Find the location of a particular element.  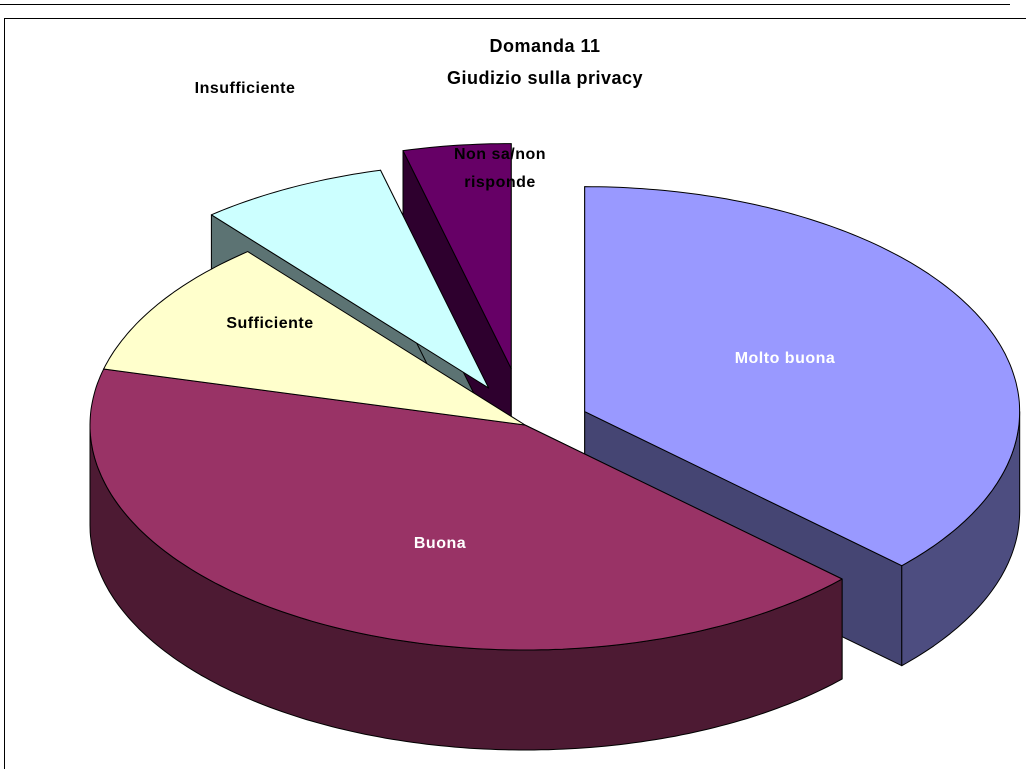

slice-label: Molto buona is located at coordinates (785, 358).